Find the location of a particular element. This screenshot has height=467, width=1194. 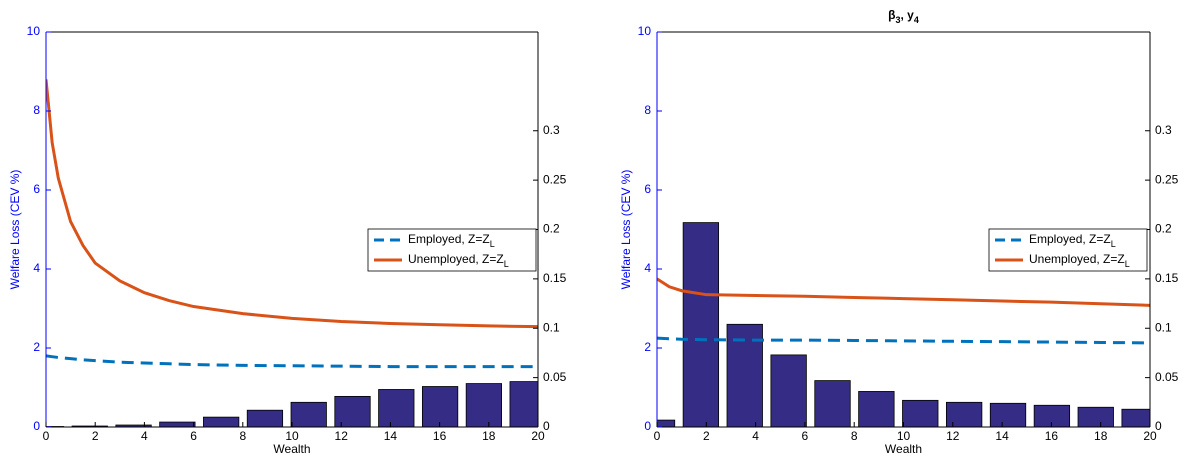

chart-title: β3, y4 is located at coordinates (903, 16).